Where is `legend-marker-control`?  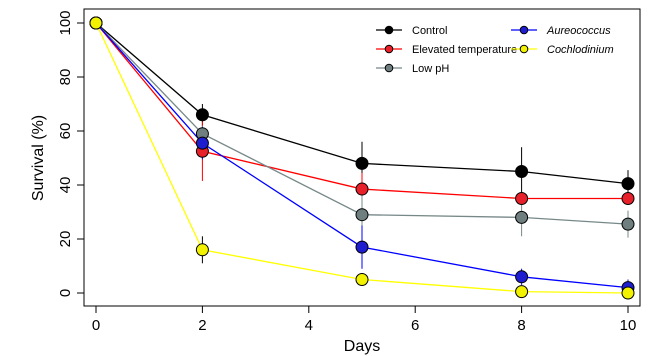
legend-marker-control is located at coordinates (389, 30).